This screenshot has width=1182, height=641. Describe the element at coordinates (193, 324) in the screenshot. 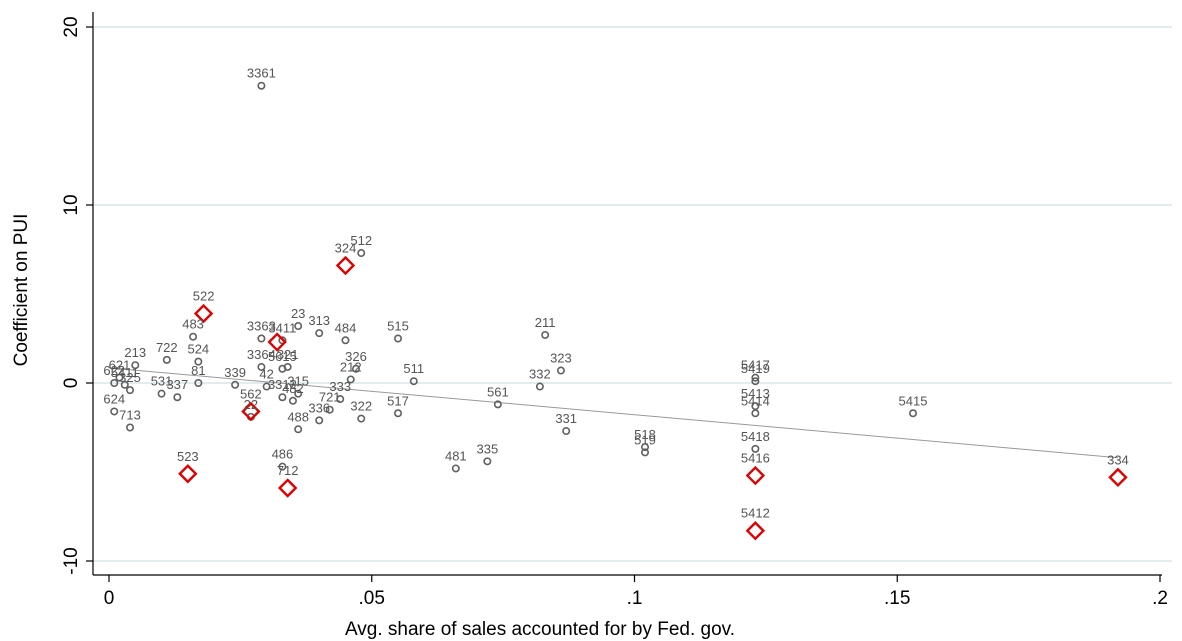

I see `point-label: 483` at that location.